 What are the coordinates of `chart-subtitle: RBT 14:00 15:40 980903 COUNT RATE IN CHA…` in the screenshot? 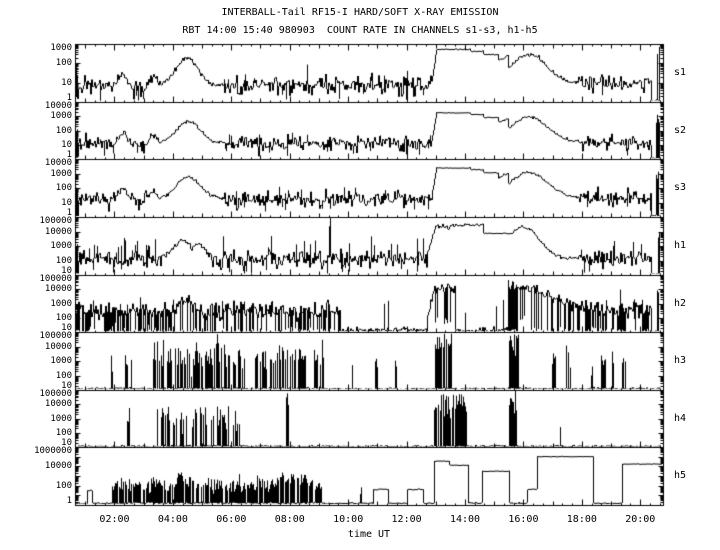 It's located at (360, 30).